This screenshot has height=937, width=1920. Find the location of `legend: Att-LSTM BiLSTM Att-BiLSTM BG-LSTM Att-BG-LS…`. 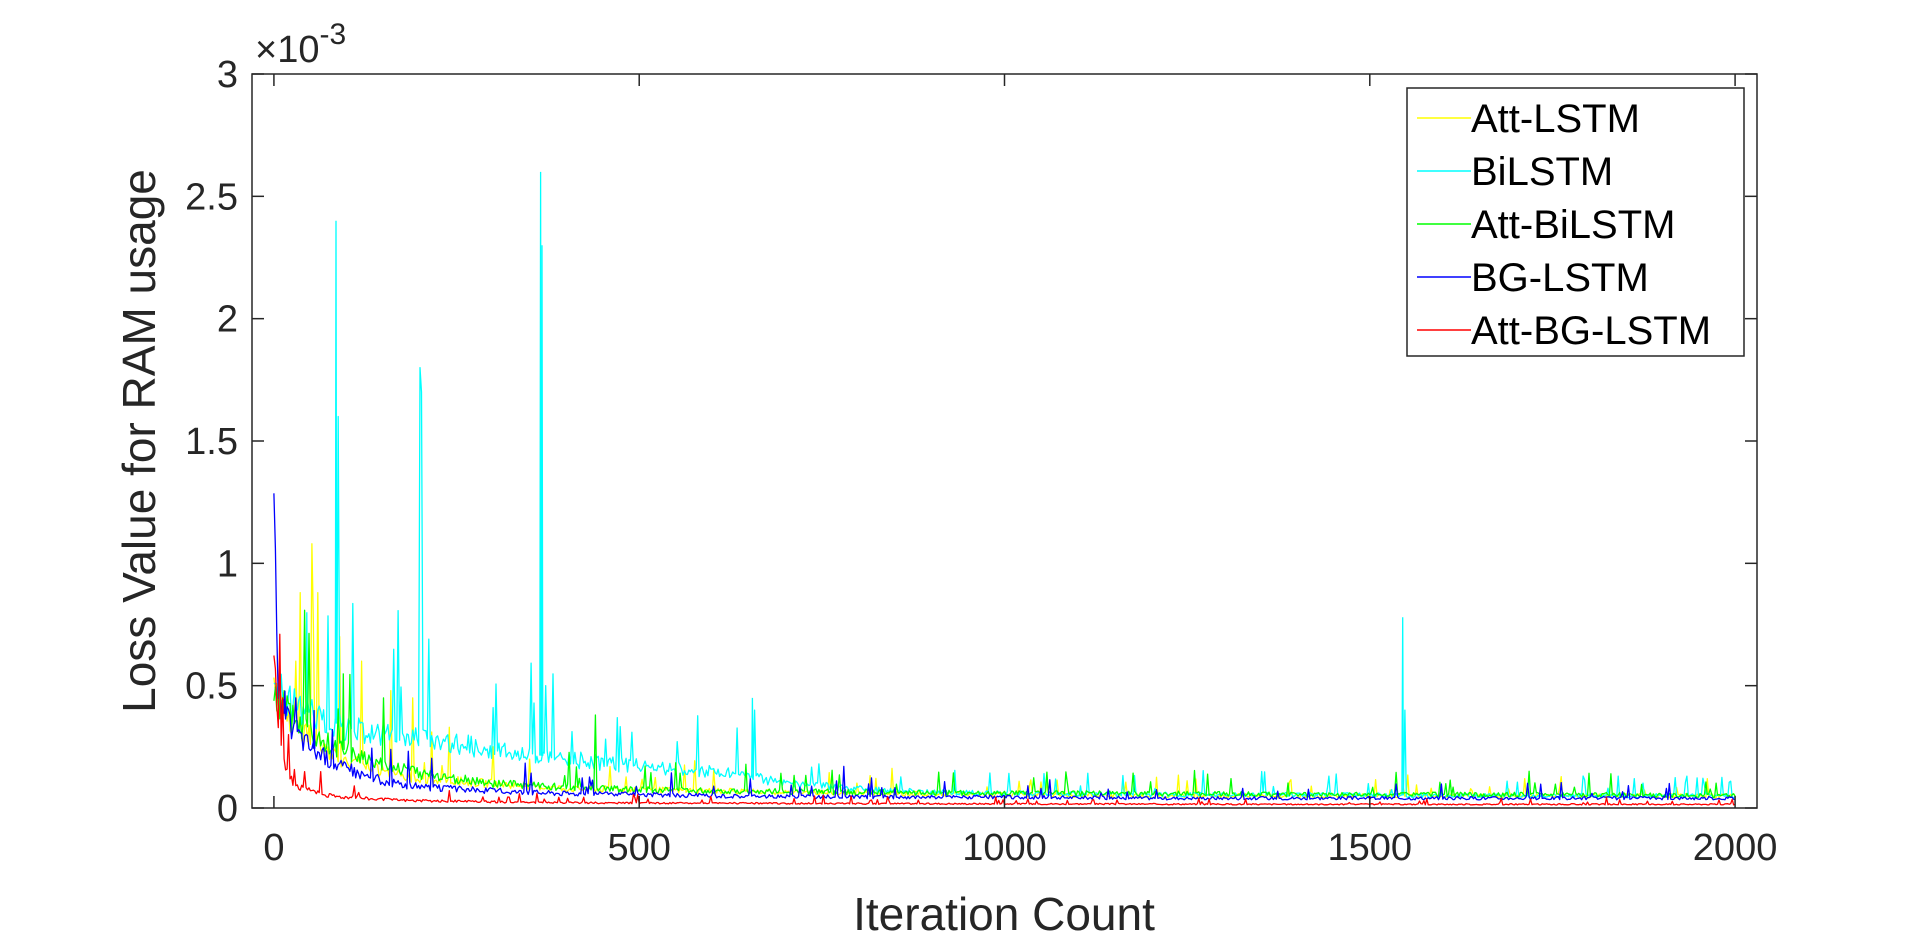

legend: Att-LSTM BiLSTM Att-BiLSTM BG-LSTM Att-BG-LS… is located at coordinates (1575, 222).